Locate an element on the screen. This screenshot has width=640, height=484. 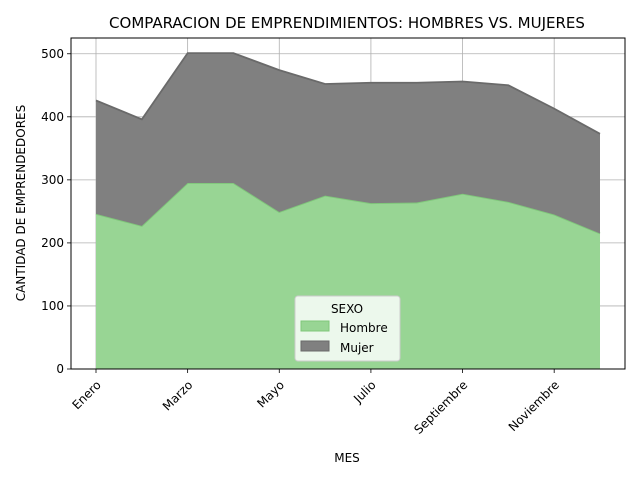
area-edge-mujer is located at coordinates (348, 93).